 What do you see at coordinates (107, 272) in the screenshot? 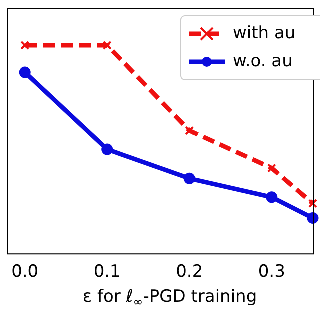
I see `x-tick-label: 0.1` at bounding box center [107, 272].